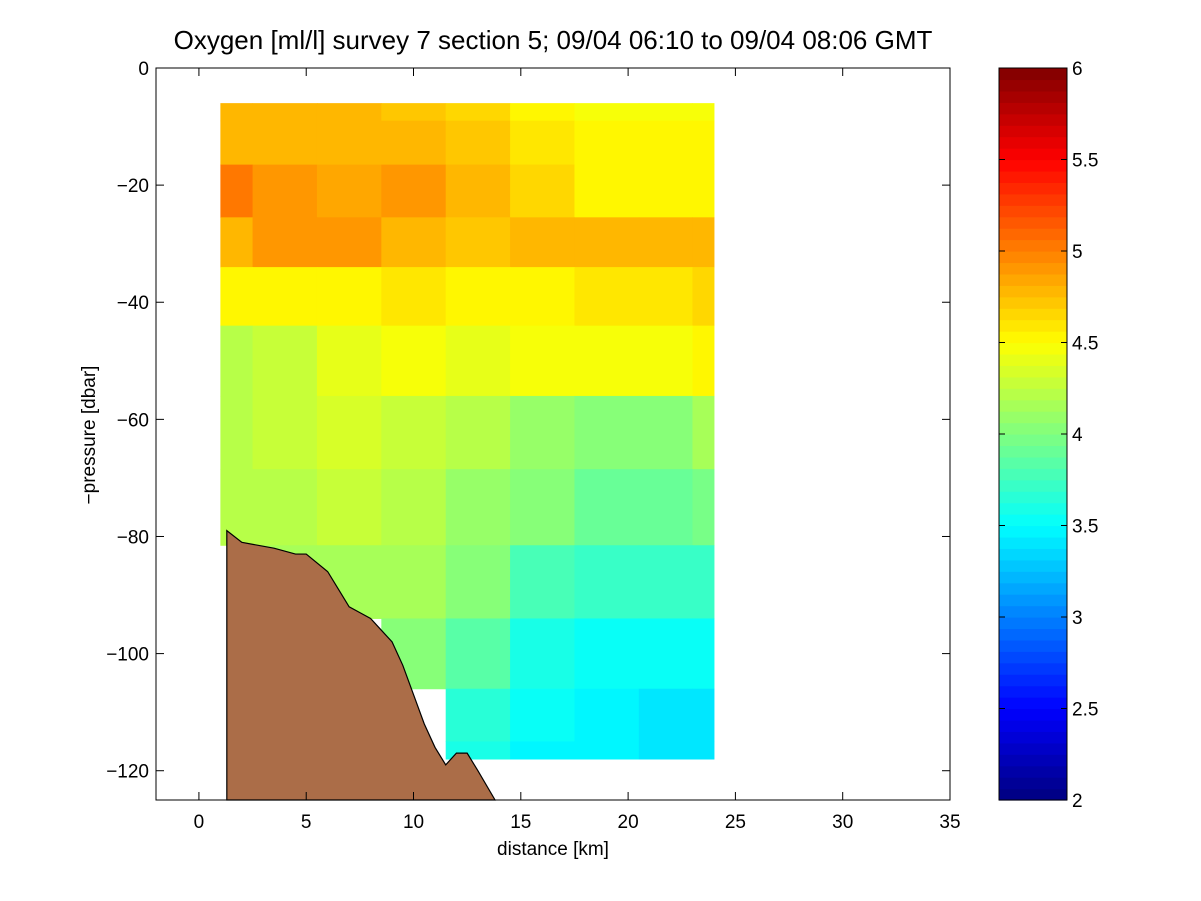 This screenshot has height=901, width=1201. Describe the element at coordinates (1085, 161) in the screenshot. I see `colorbar-tick-label: 5.5` at that location.